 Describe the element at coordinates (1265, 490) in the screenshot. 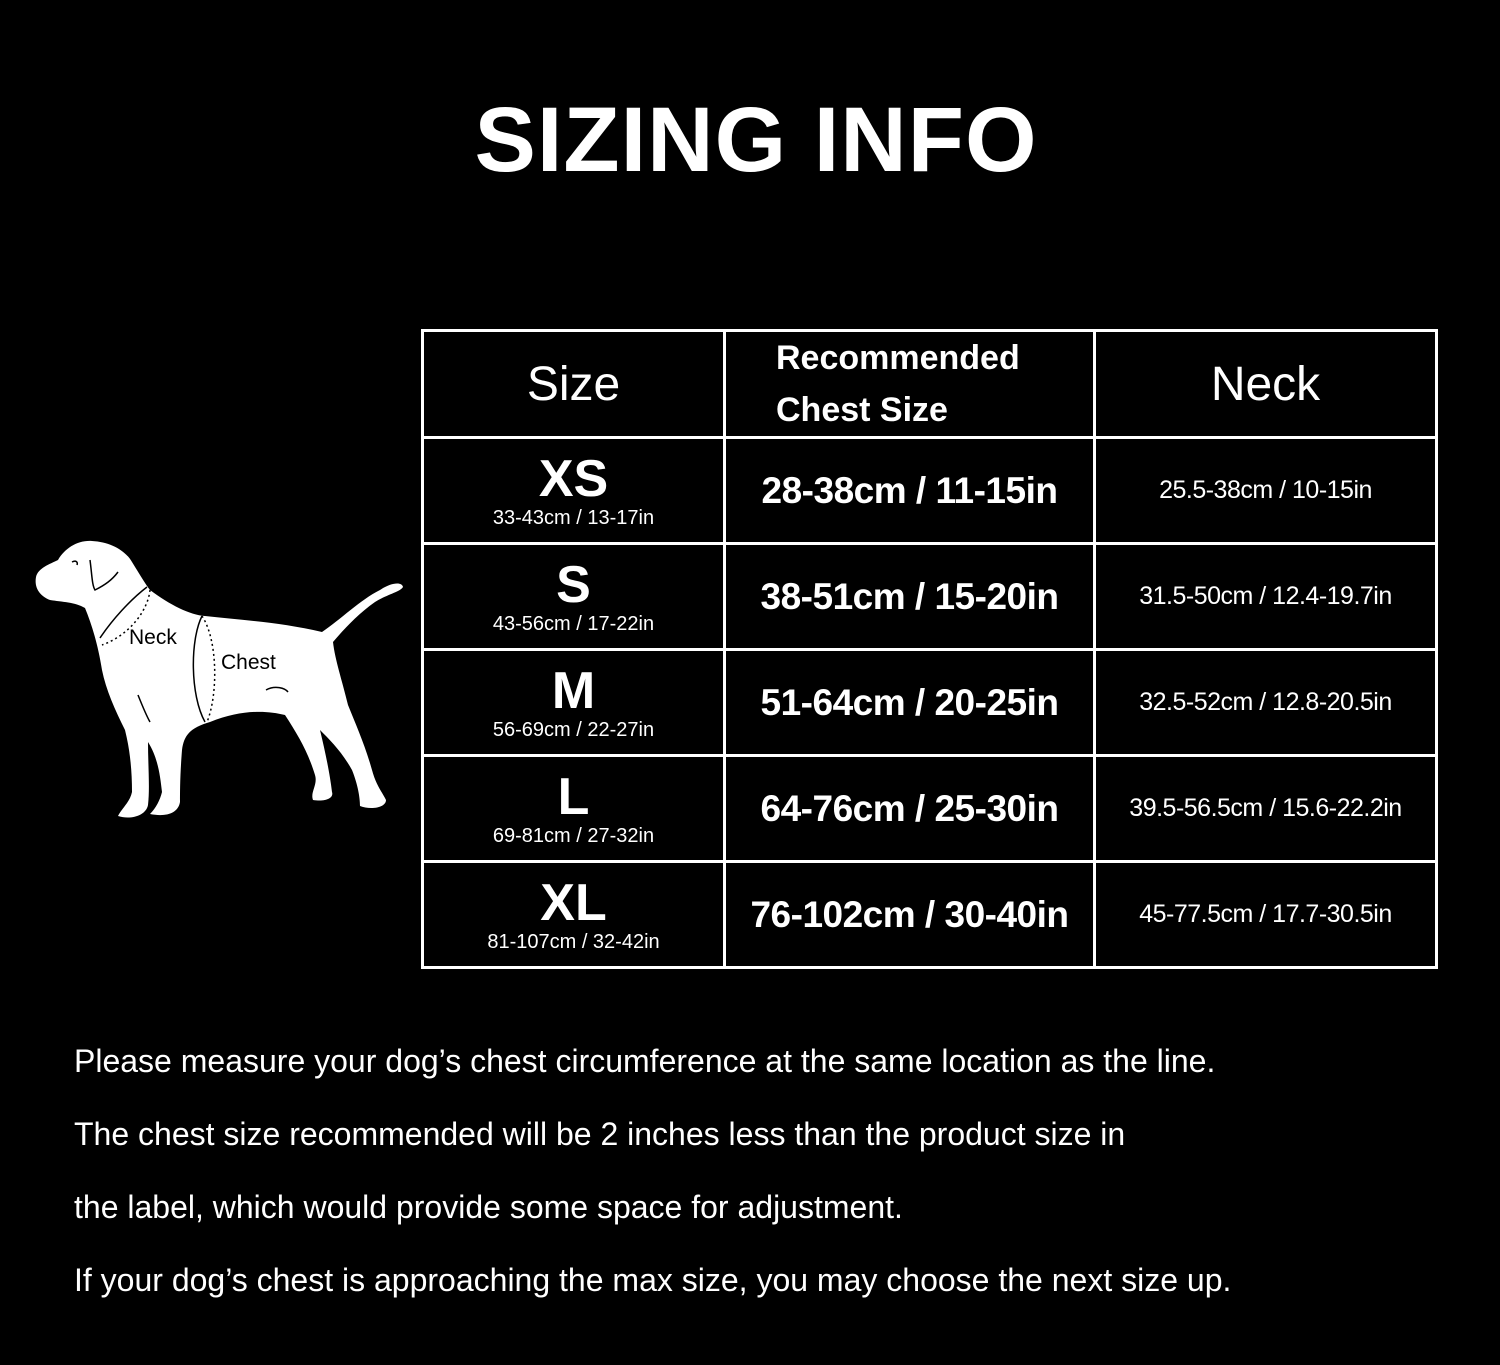

I see `neck-cell: 25.5-38cm / 10-15in` at that location.